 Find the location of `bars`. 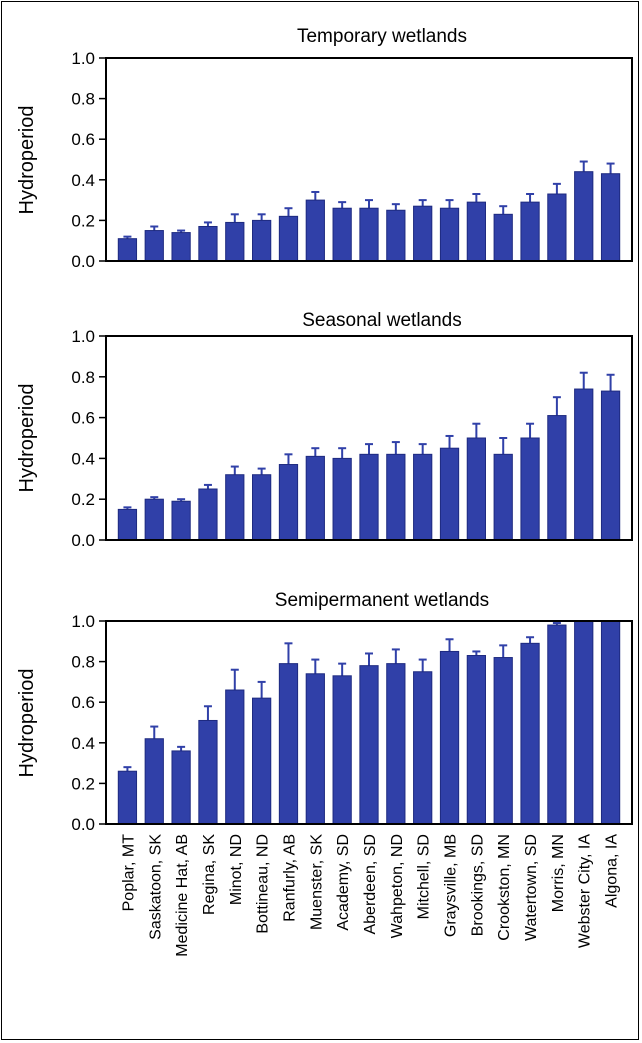

bars is located at coordinates (369, 211).